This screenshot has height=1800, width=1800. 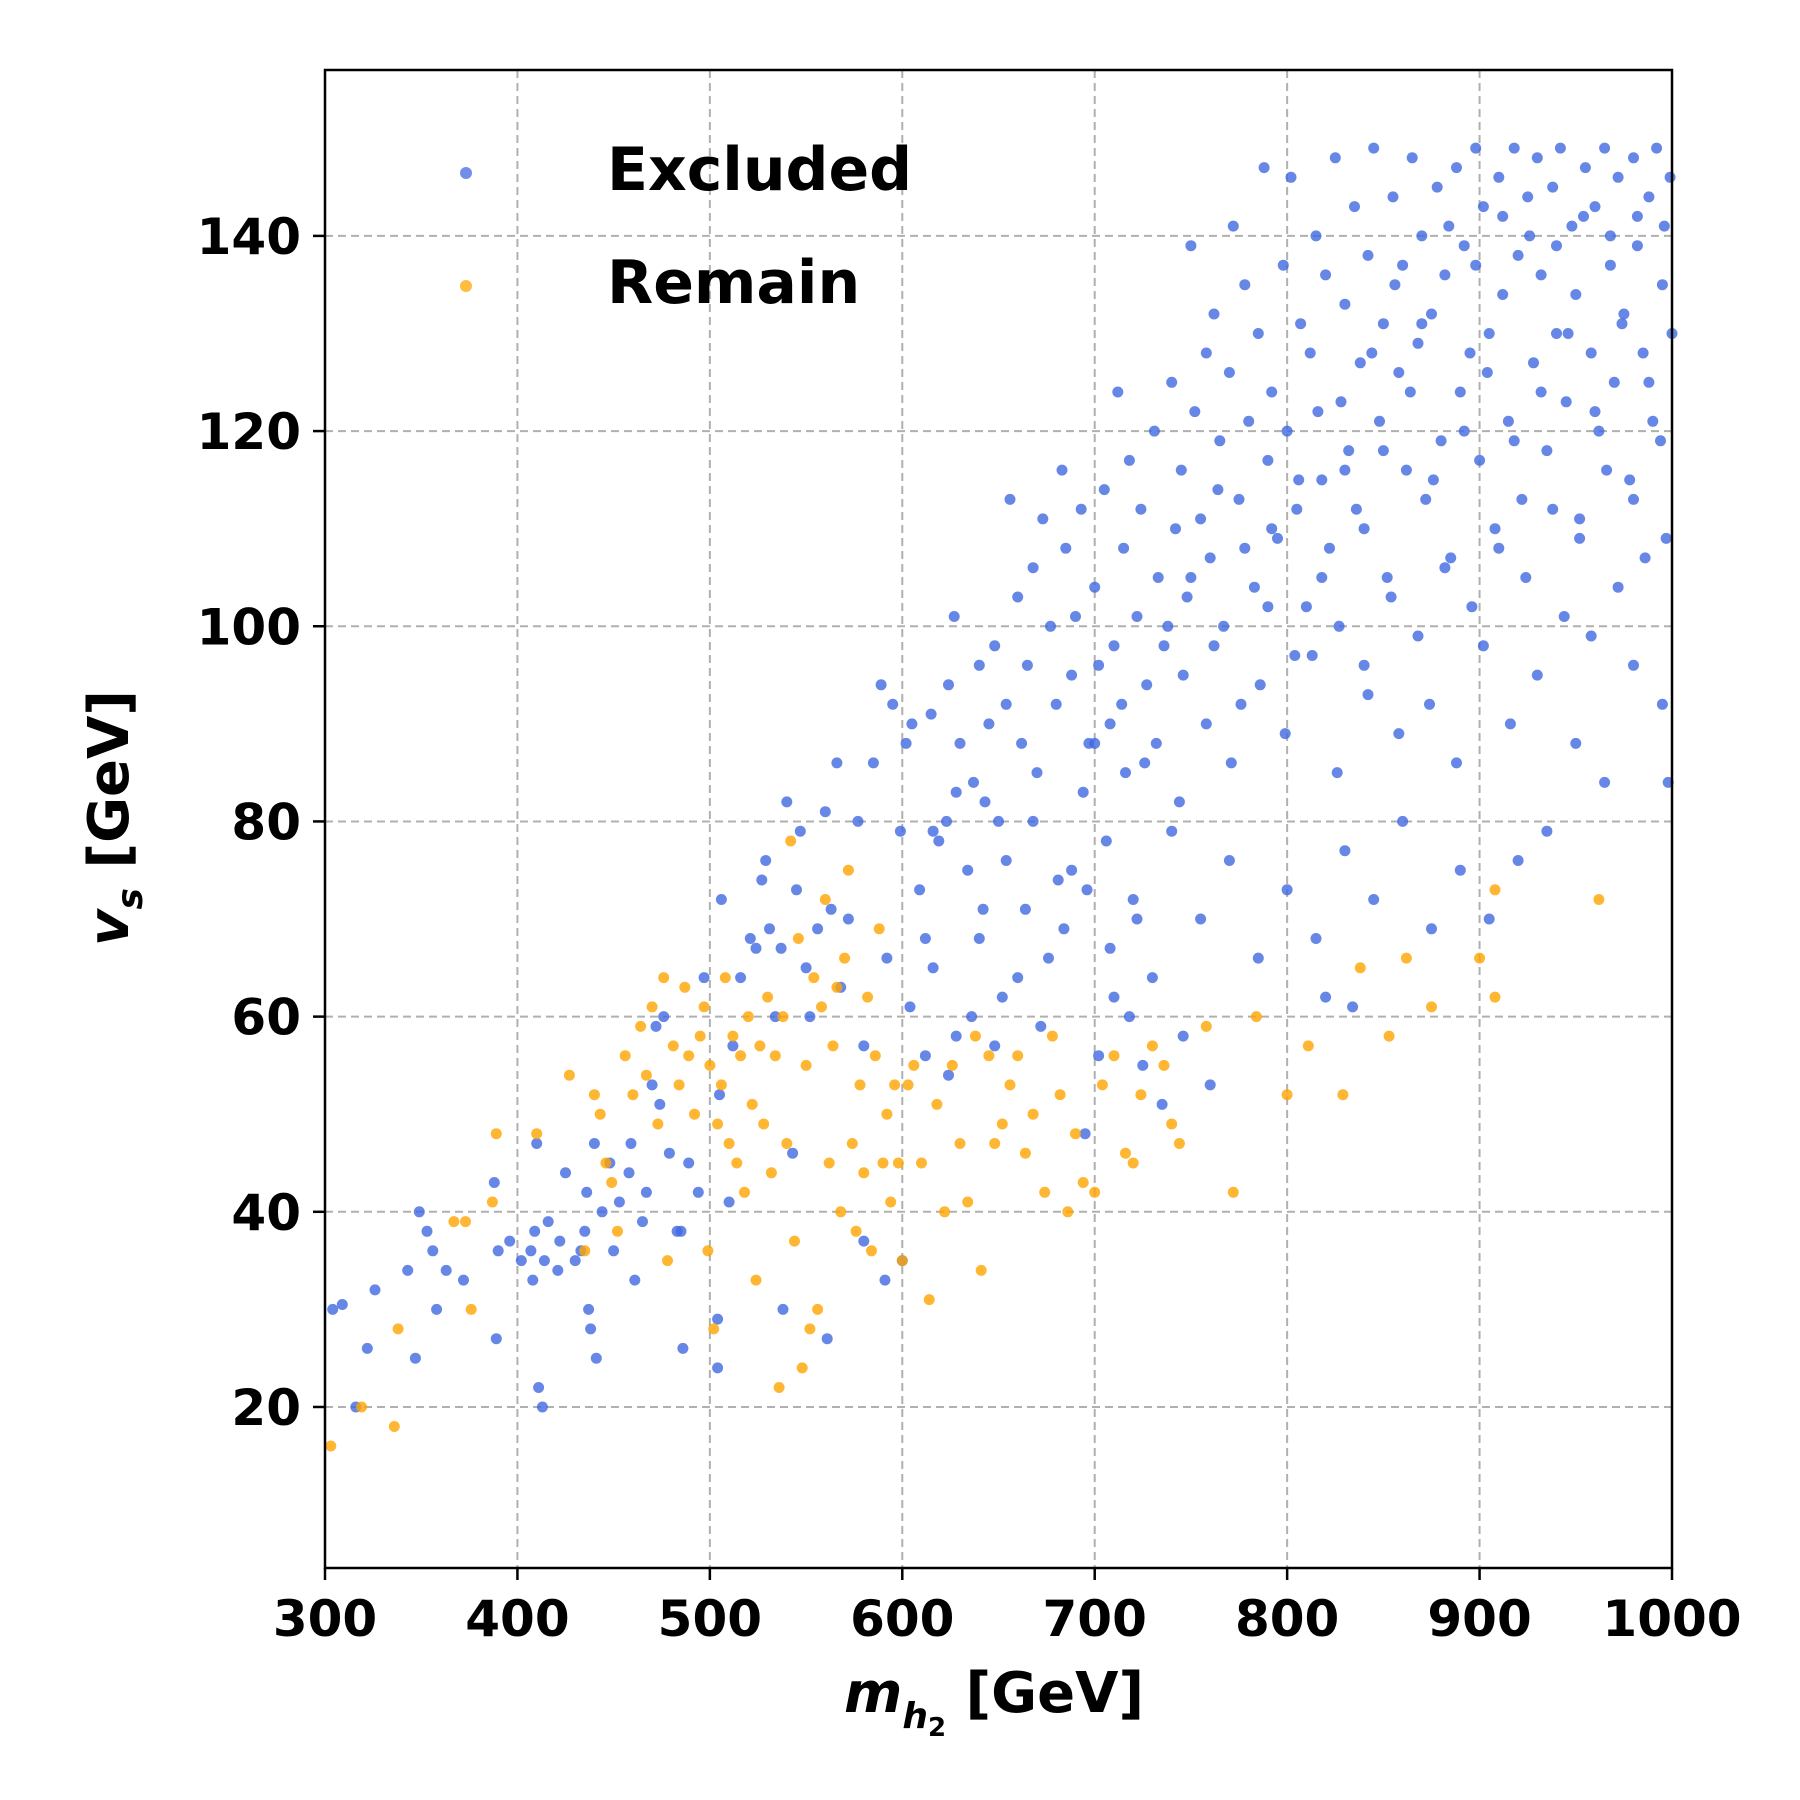 I want to click on x-tick-label: 800, so click(x=1287, y=1619).